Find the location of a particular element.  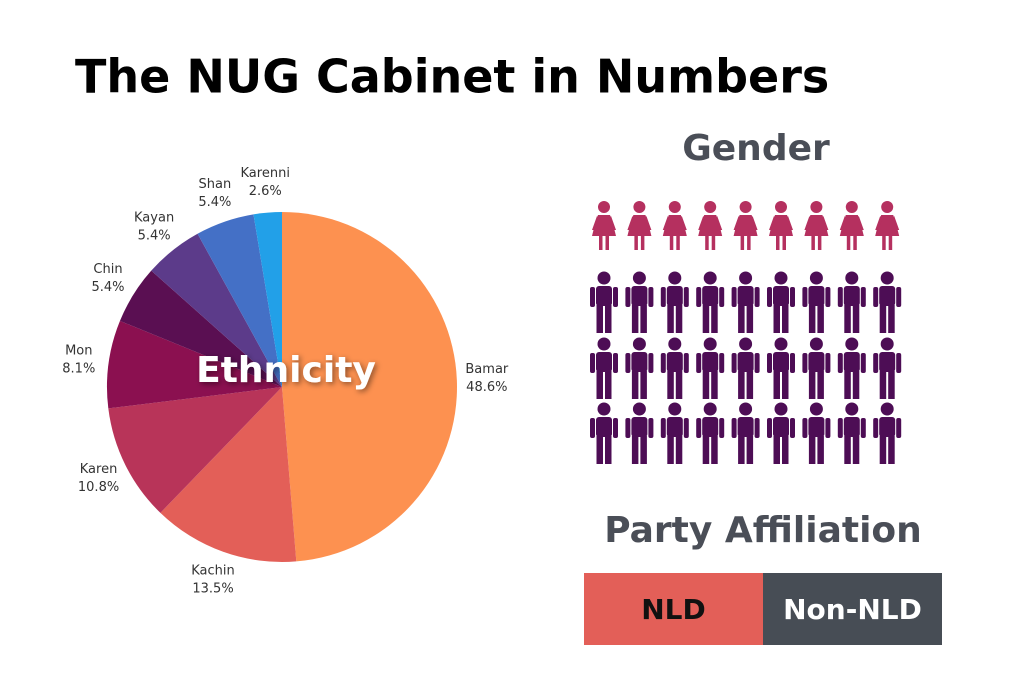

slice-label: Shan is located at coordinates (215, 184).